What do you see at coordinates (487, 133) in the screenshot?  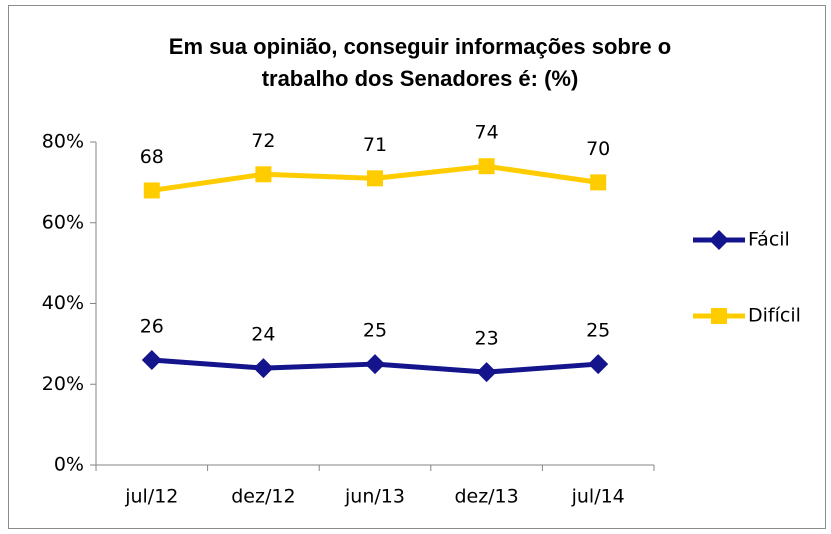 I see `data-label: 74` at bounding box center [487, 133].